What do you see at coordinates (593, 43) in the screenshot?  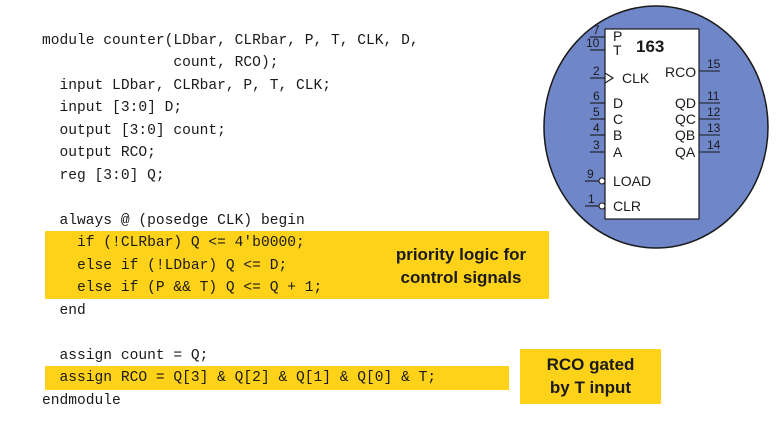 I see `pin-number: 10` at bounding box center [593, 43].